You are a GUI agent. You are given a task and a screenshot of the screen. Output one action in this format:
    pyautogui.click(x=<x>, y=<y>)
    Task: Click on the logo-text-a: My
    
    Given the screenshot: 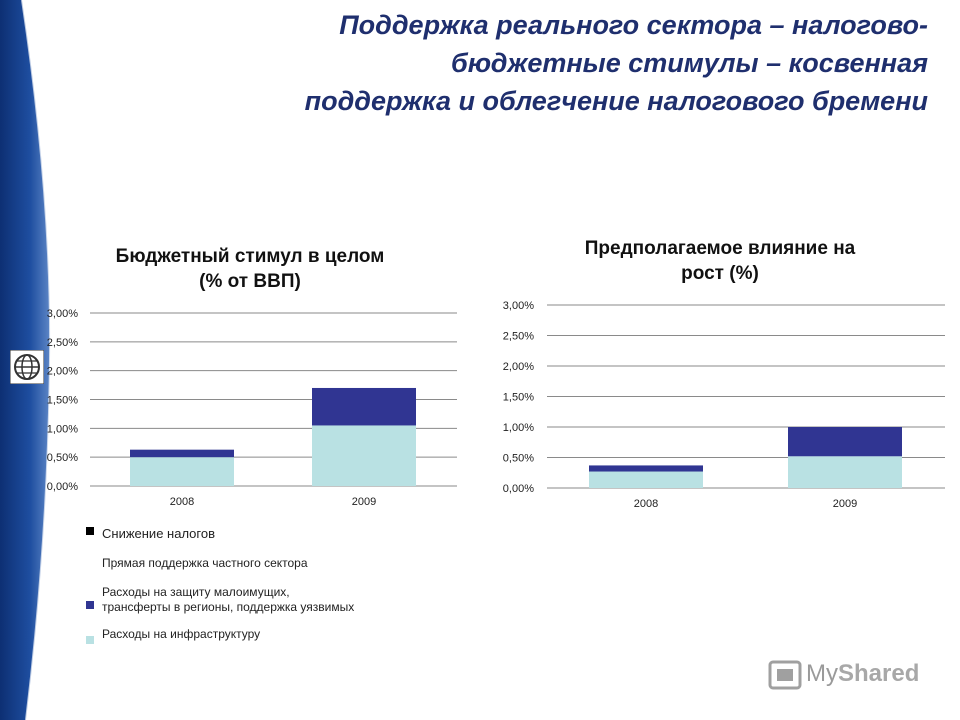 What is the action you would take?
    pyautogui.click(x=822, y=673)
    